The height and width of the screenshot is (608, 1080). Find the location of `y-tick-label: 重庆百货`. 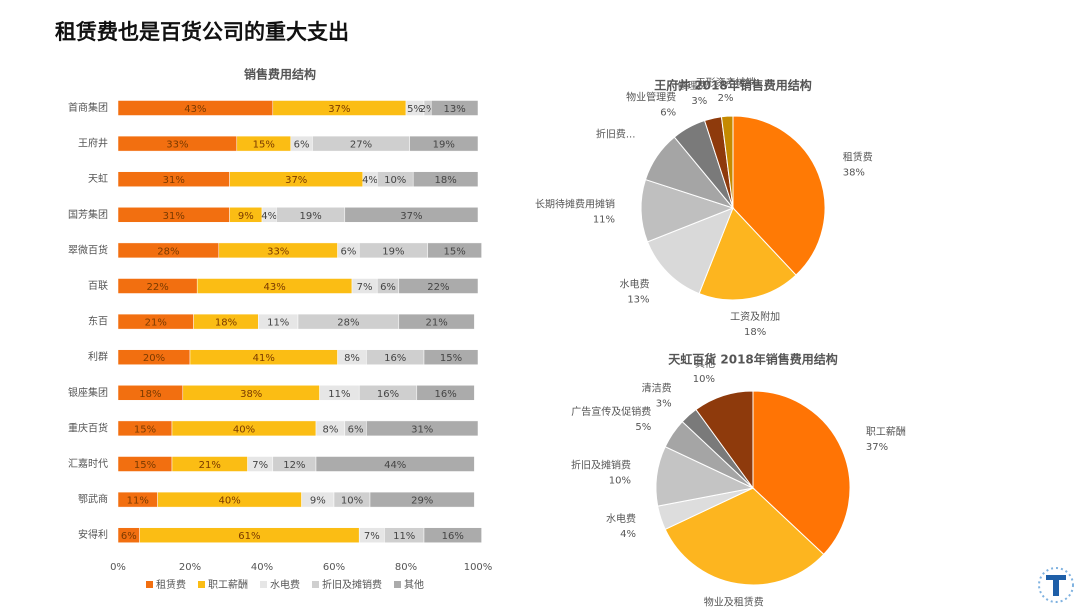

y-tick-label: 重庆百货 is located at coordinates (88, 427).